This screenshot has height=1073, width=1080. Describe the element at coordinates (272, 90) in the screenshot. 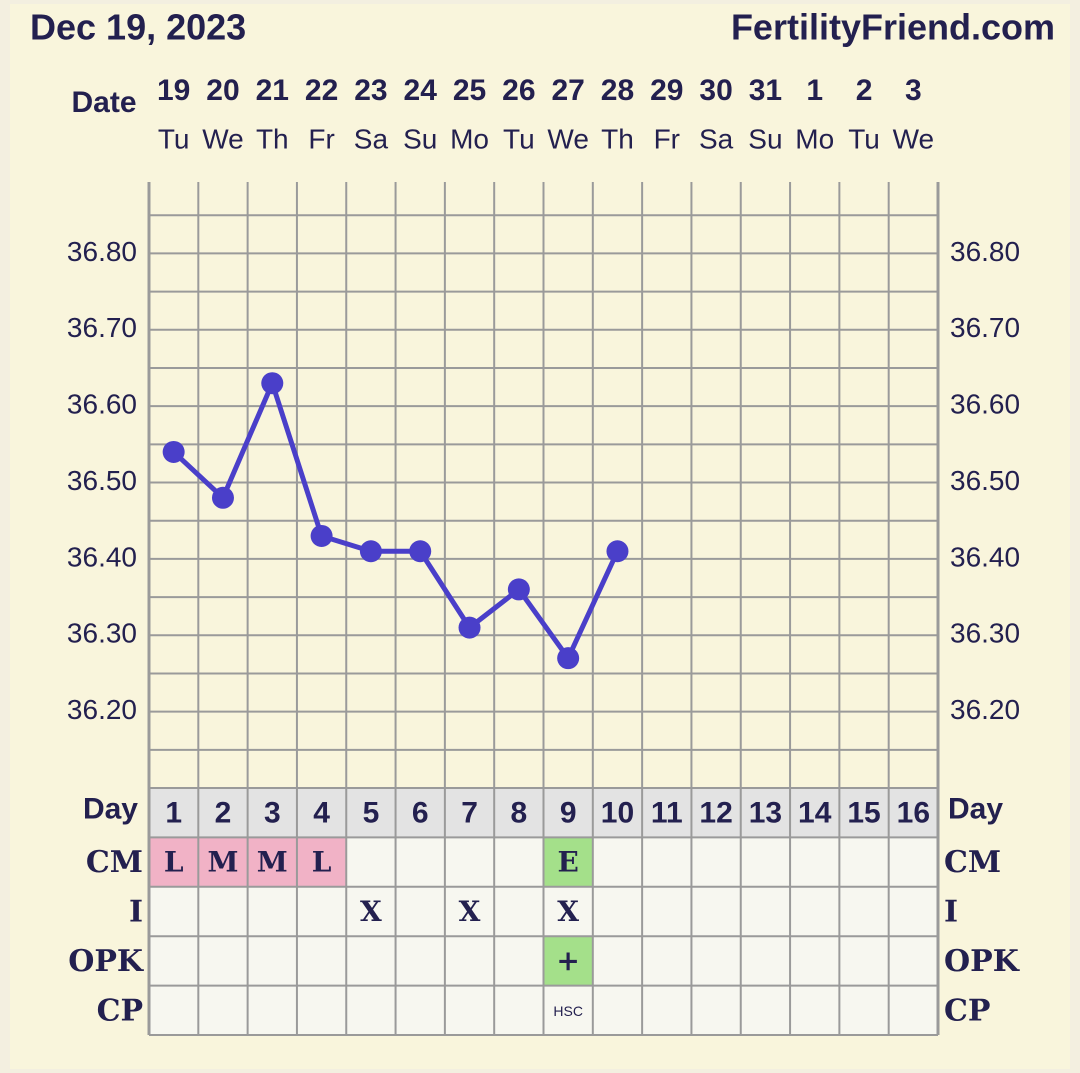

I see `date-number: 21` at that location.